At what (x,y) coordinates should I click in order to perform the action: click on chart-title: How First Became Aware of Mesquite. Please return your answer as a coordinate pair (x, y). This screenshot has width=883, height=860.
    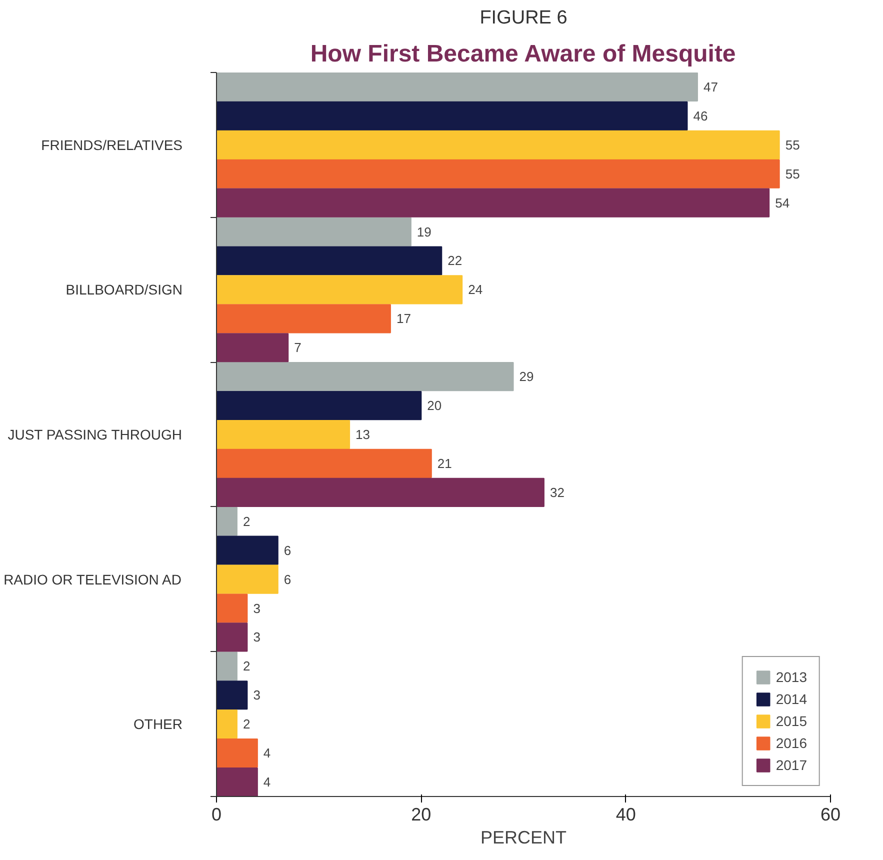
    Looking at the image, I should click on (523, 54).